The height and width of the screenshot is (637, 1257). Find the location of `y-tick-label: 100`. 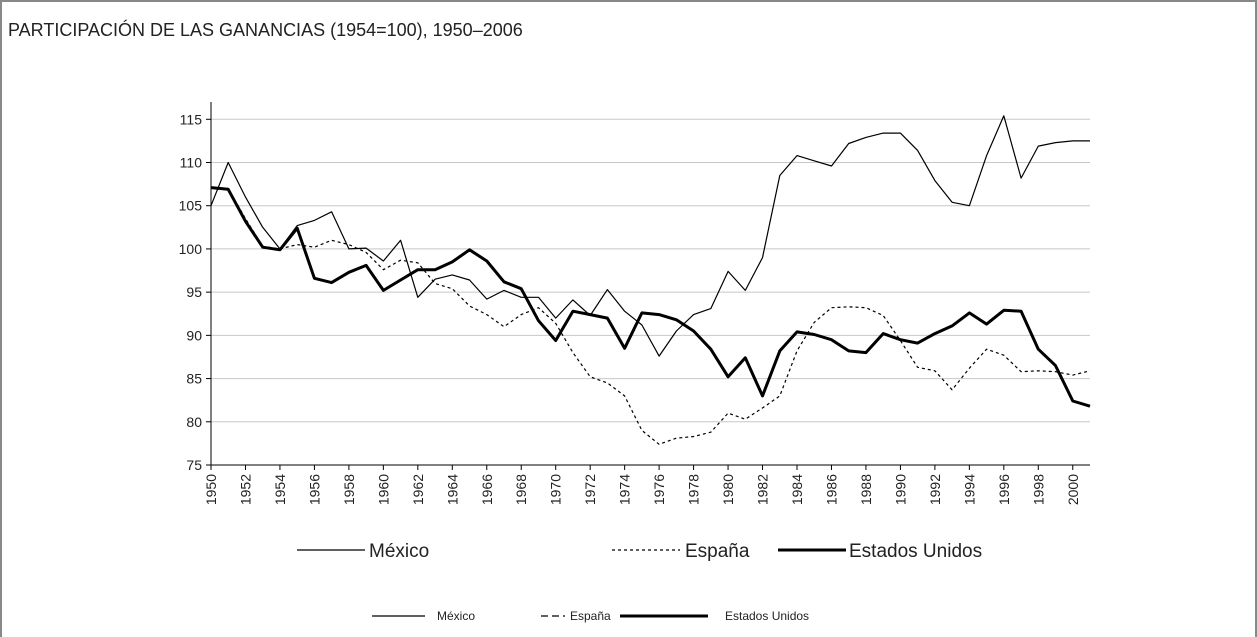

y-tick-label: 100 is located at coordinates (191, 249).